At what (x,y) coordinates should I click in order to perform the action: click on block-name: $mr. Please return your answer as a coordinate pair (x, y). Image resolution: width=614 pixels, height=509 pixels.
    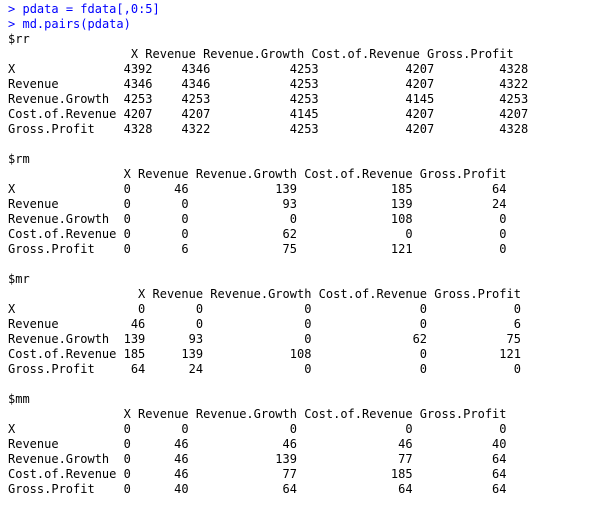
    Looking at the image, I should click on (19, 279).